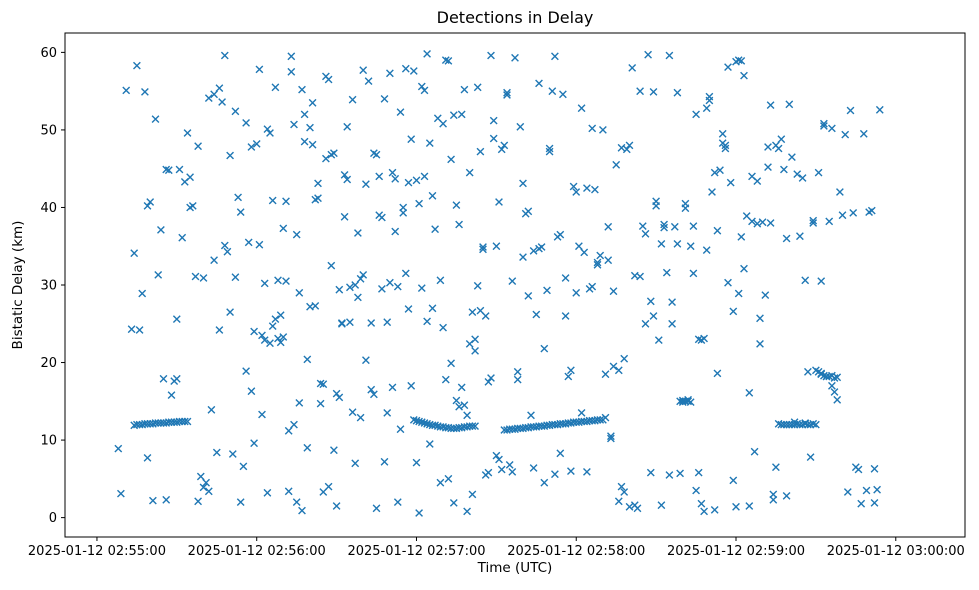 This screenshot has width=979, height=590. I want to click on x-tick-label: 2025-01-12 03:00:00, so click(896, 551).